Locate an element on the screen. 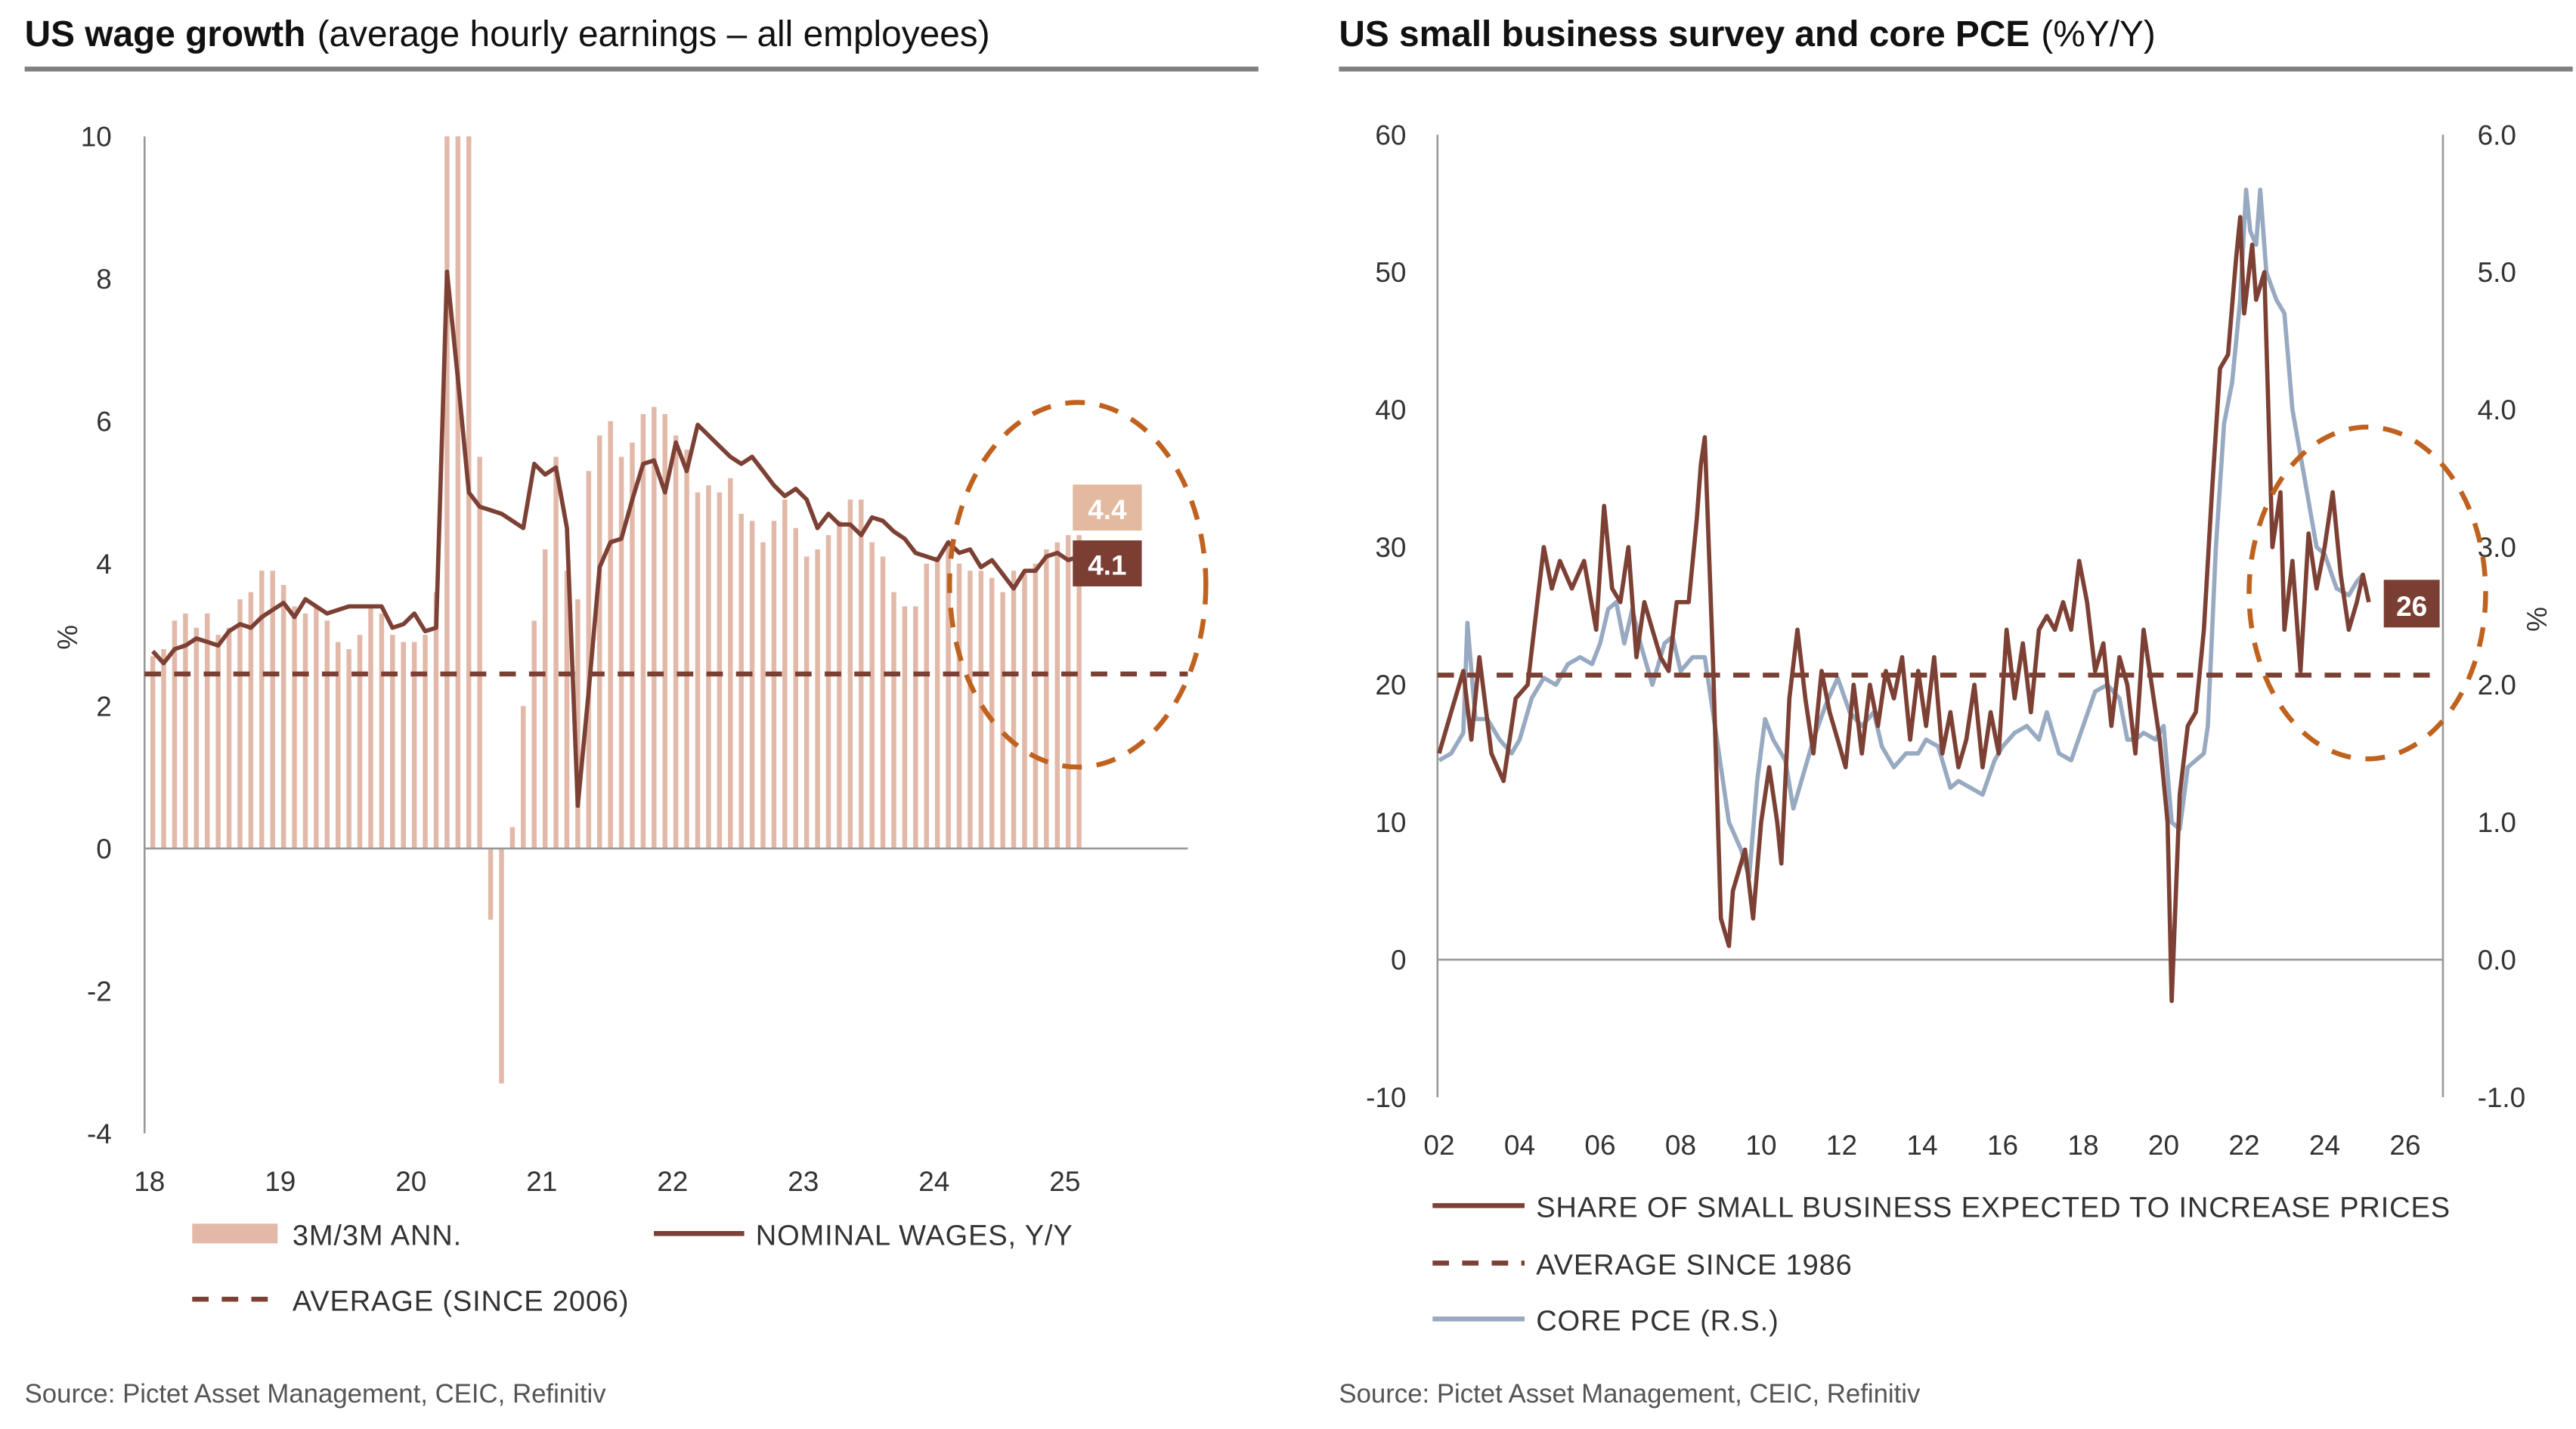 This screenshot has width=2576, height=1429. x-tick-label: 14 is located at coordinates (1922, 1145).